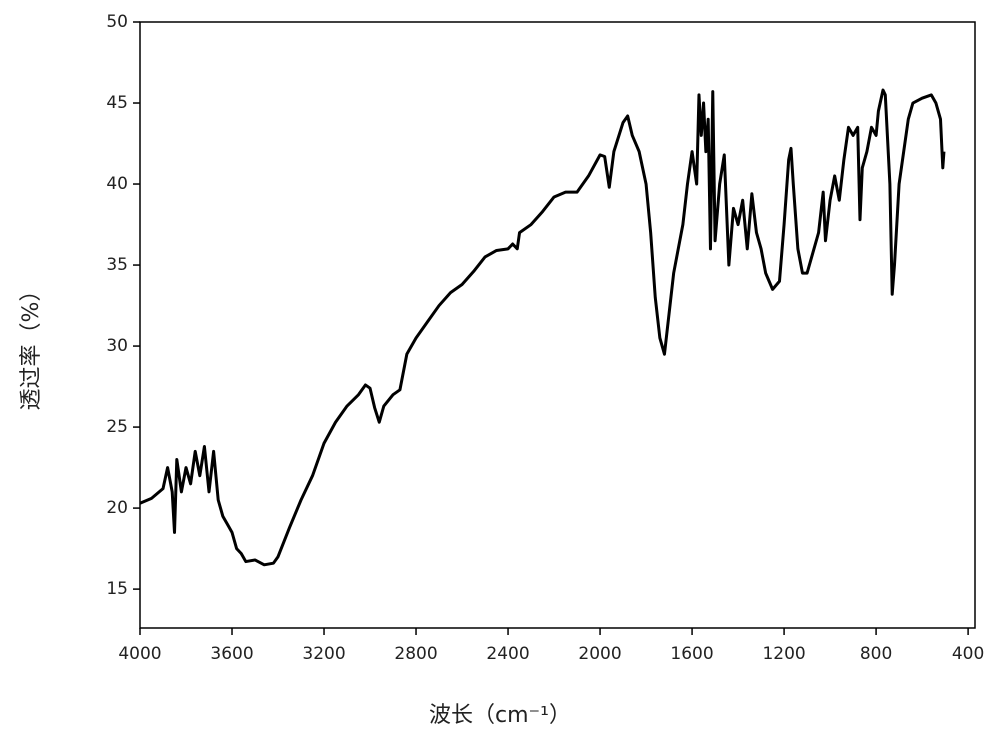  Describe the element at coordinates (117, 589) in the screenshot. I see `y-tick-label: 15` at that location.